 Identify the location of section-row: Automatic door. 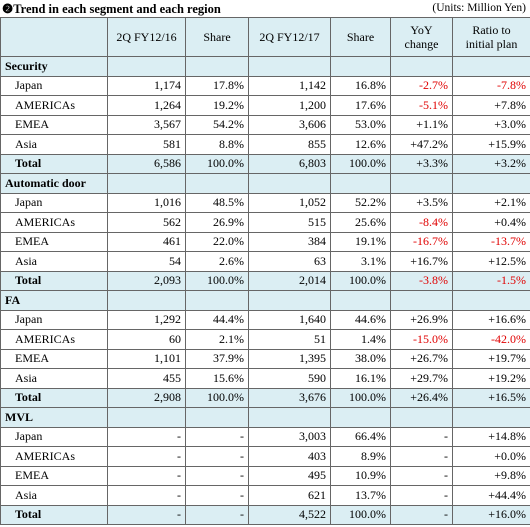
(265, 183).